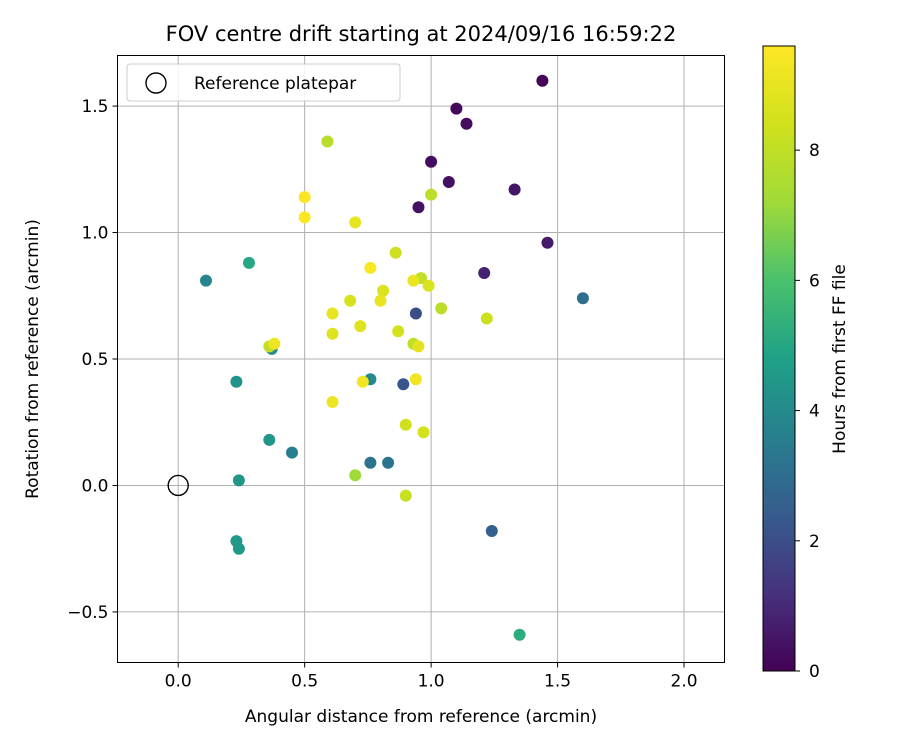 The width and height of the screenshot is (900, 750). I want to click on legend-box, so click(263, 82).